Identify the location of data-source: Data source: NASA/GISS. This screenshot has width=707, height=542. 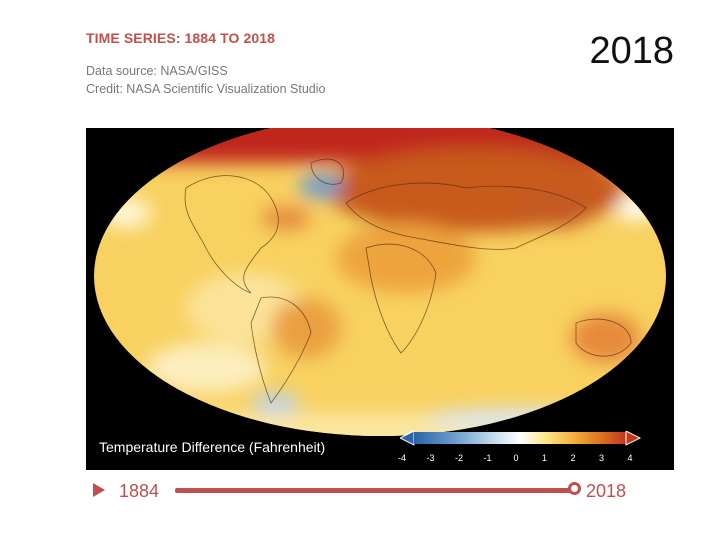
(157, 71).